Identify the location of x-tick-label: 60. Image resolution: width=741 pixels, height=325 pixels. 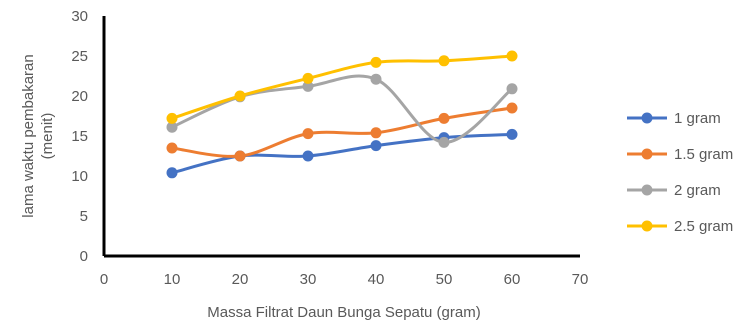
(512, 279).